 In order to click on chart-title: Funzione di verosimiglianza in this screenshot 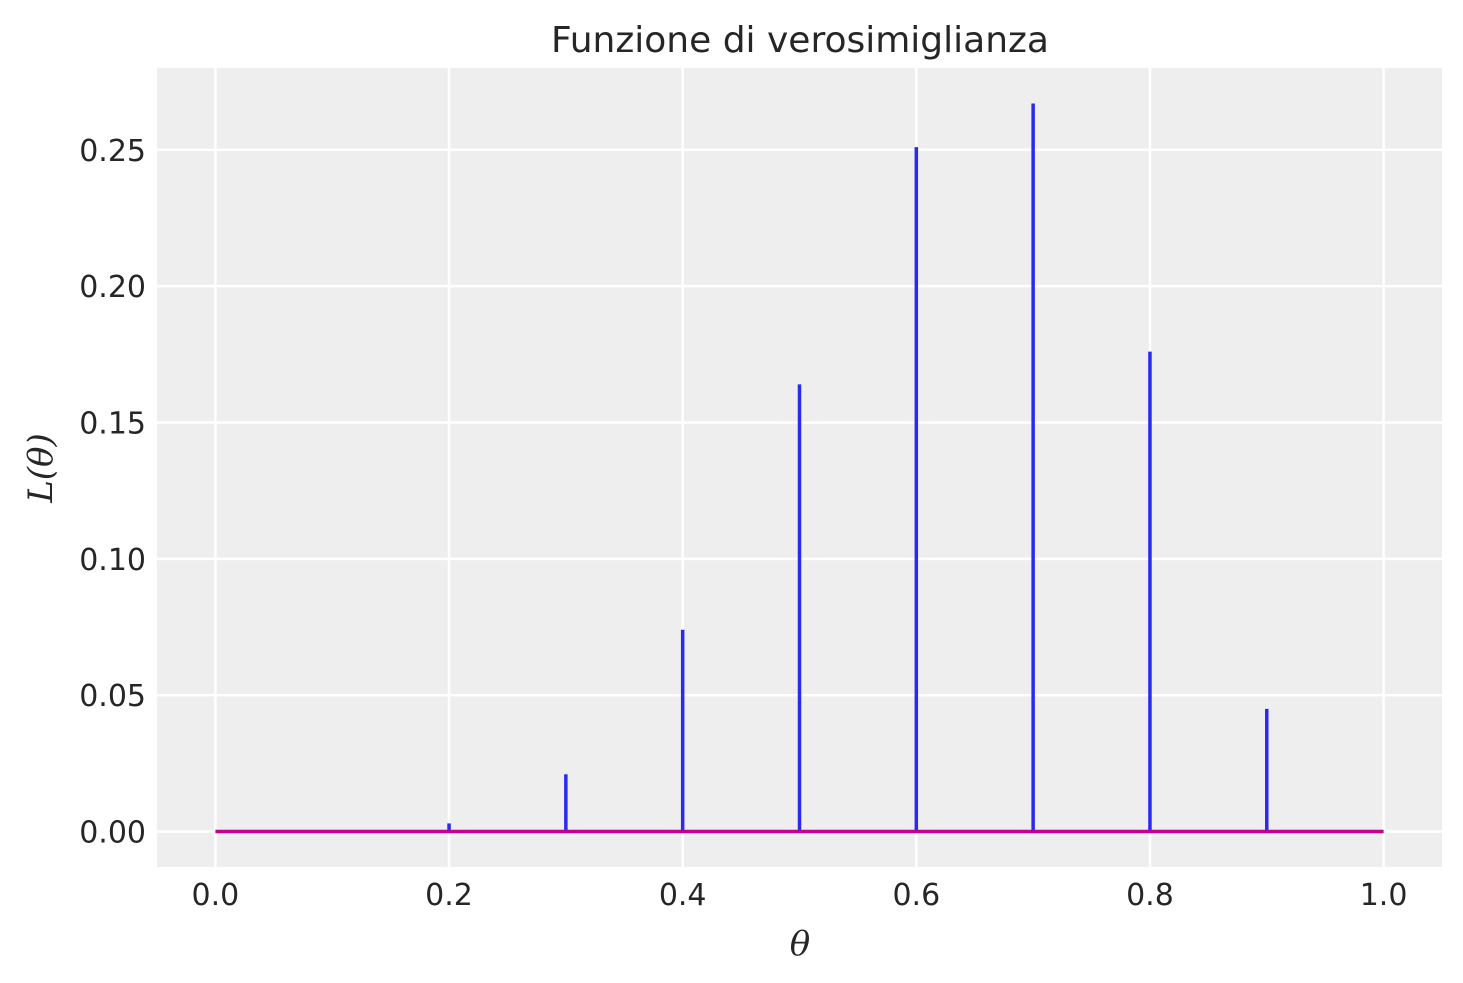, I will do `click(800, 40)`.